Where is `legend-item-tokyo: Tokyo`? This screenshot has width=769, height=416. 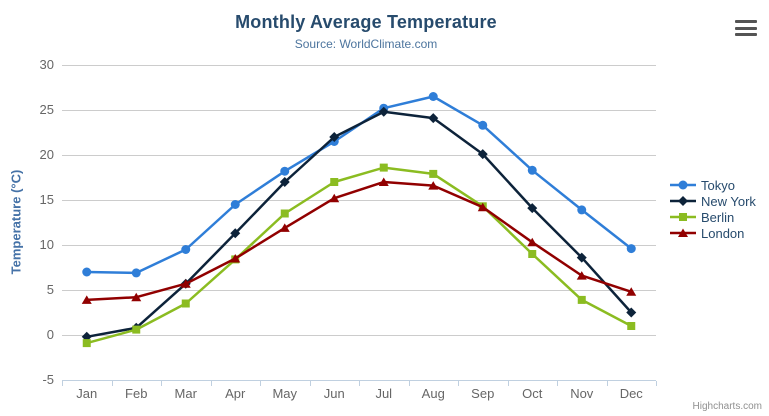
legend-item-tokyo: Tokyo is located at coordinates (713, 185).